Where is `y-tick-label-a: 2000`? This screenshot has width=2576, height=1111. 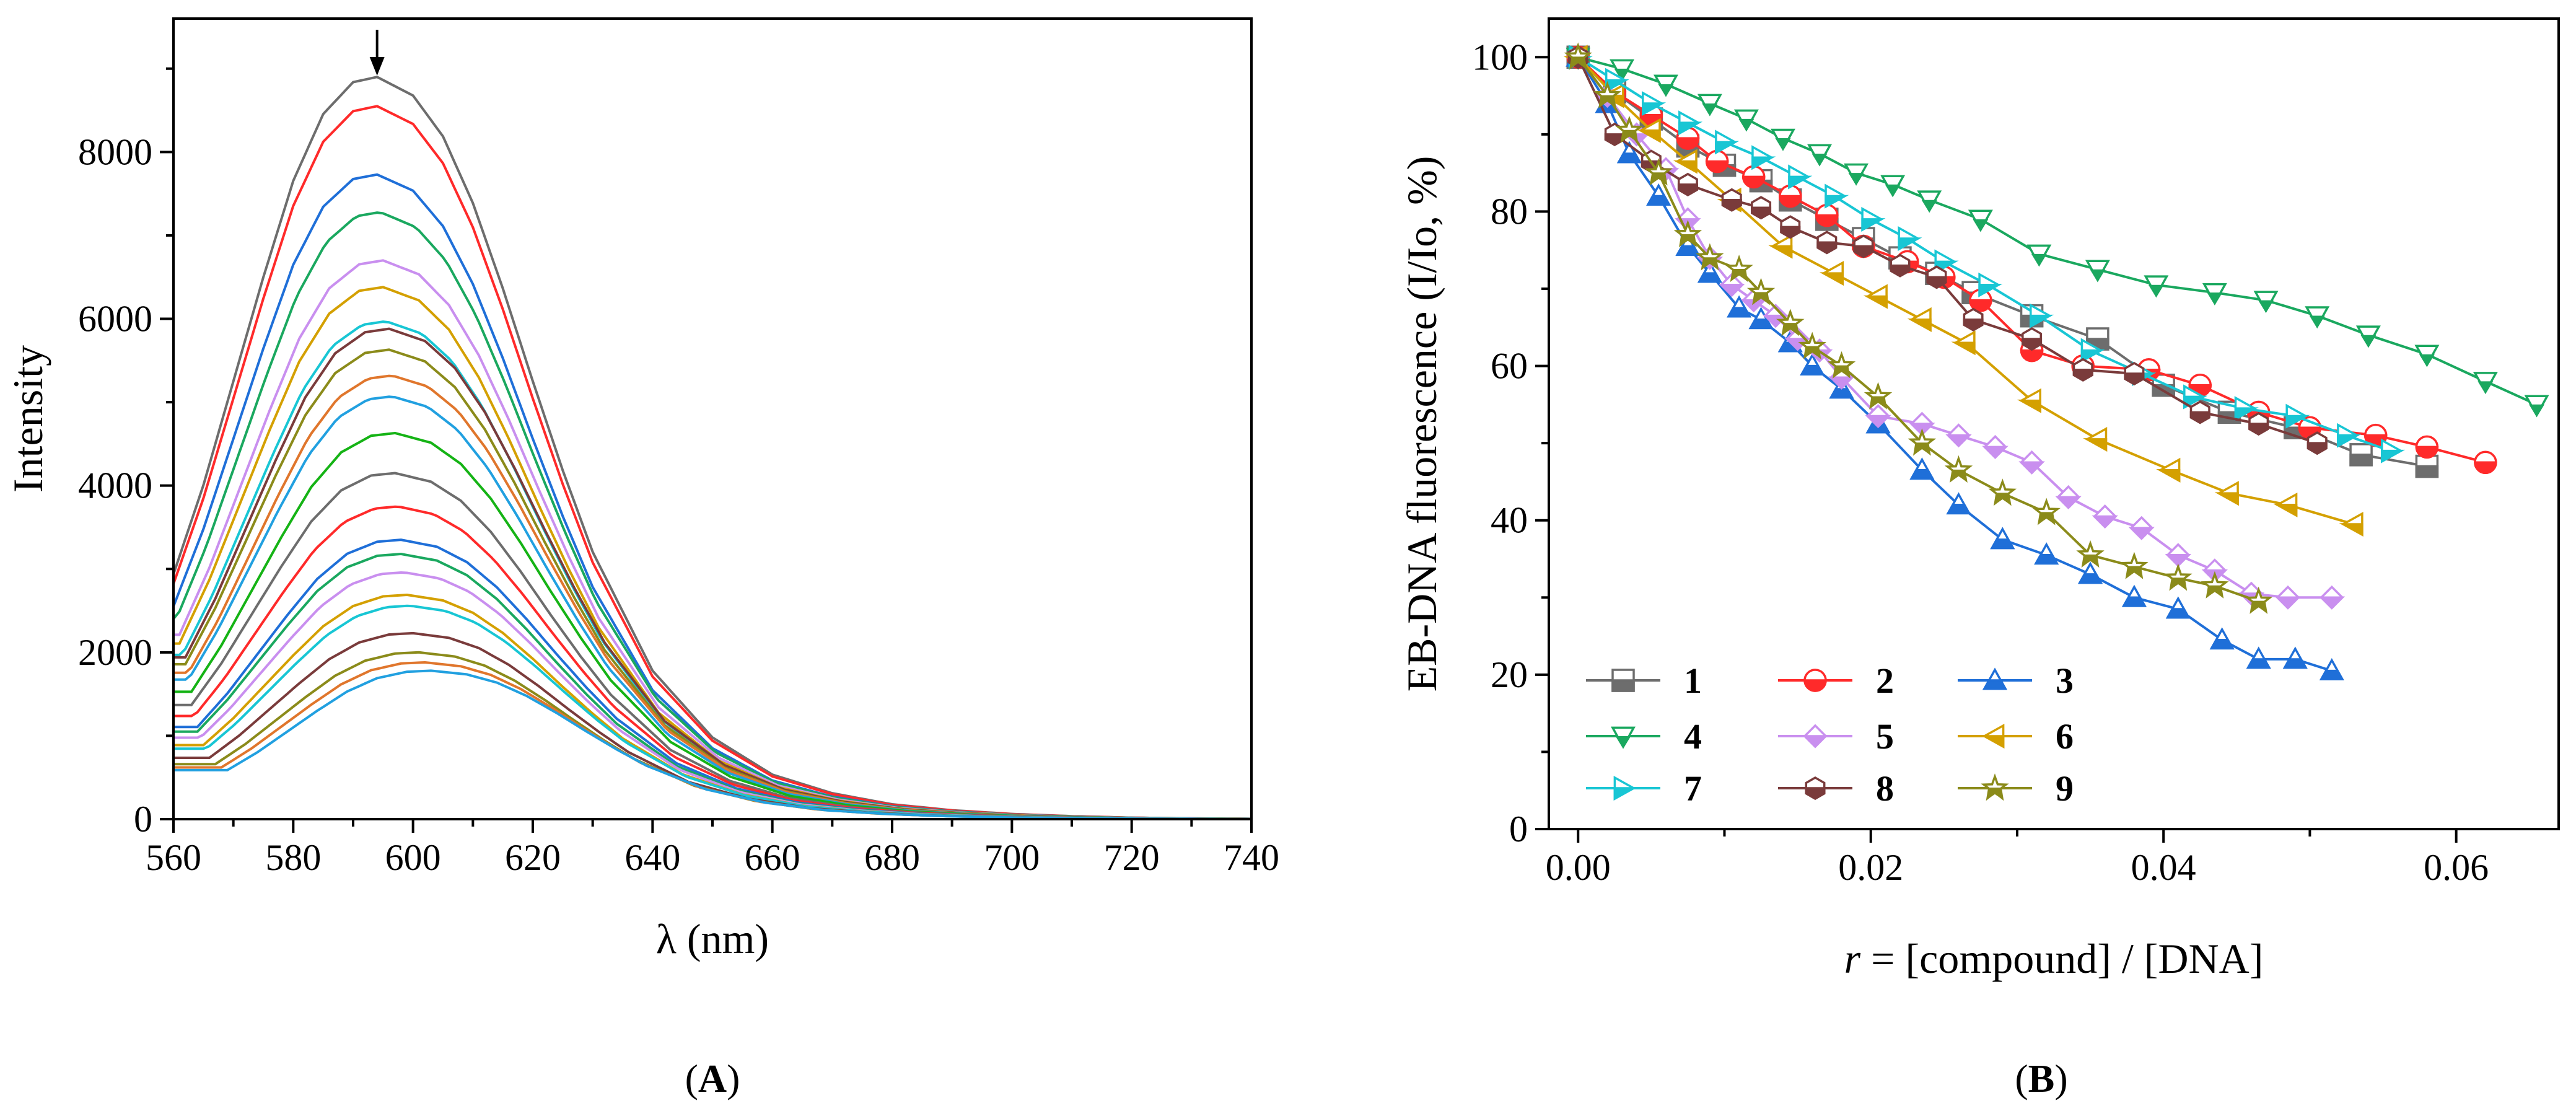 y-tick-label-a: 2000 is located at coordinates (115, 652).